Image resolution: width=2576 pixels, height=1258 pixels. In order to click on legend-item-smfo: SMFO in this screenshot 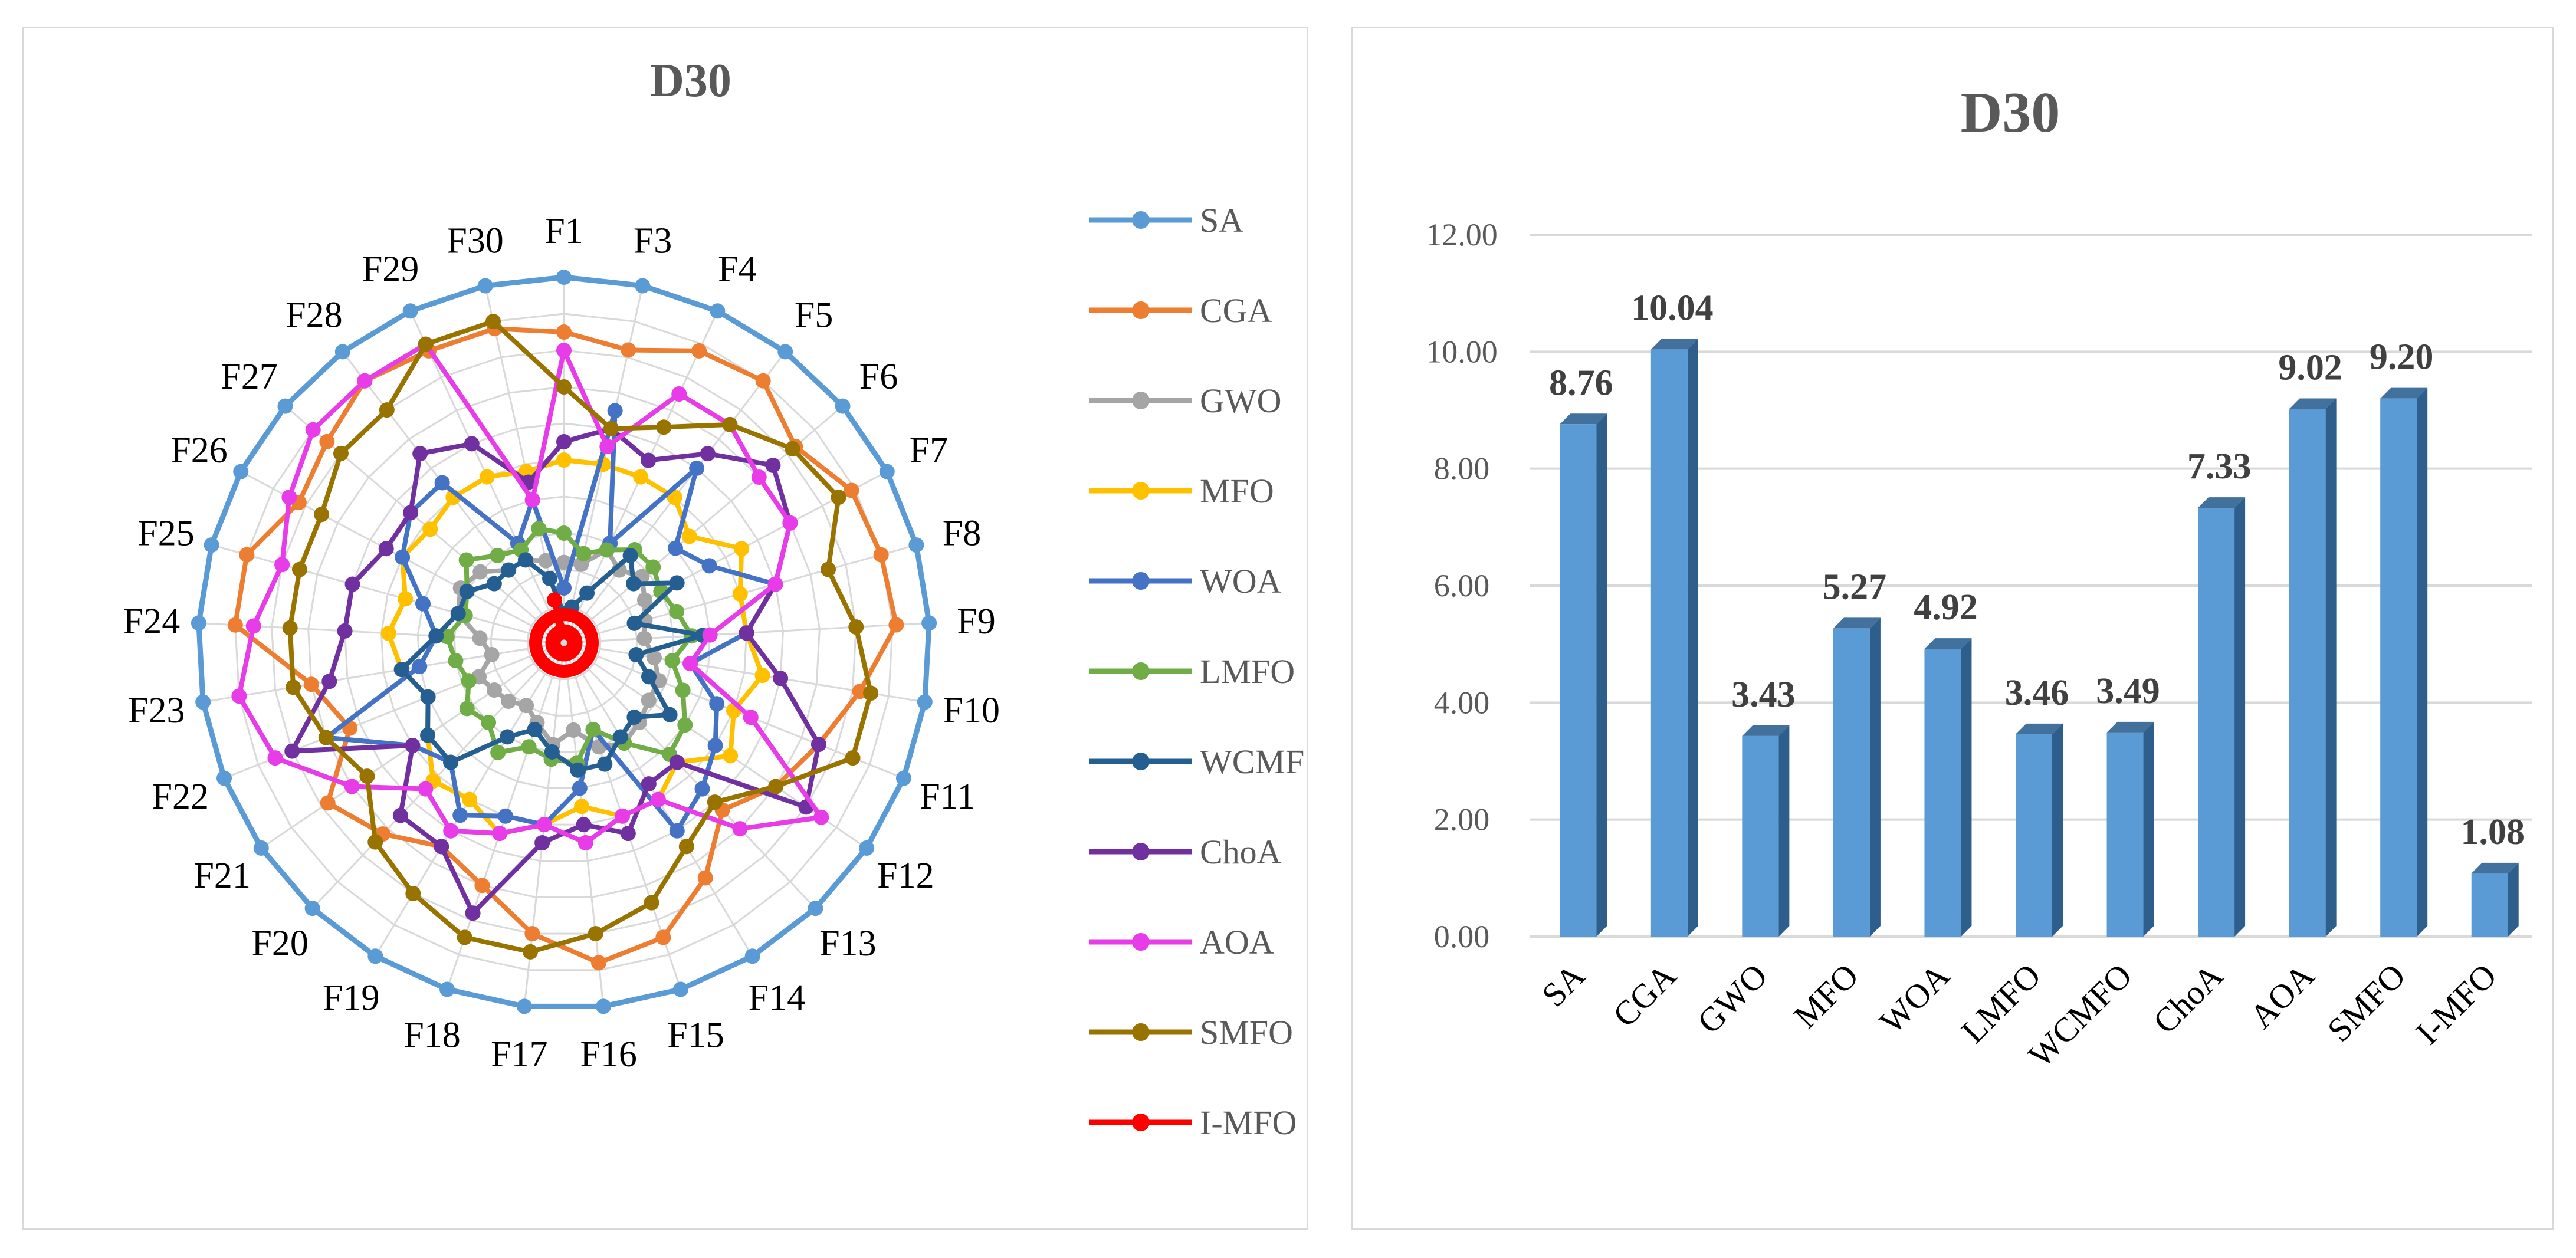, I will do `click(1191, 1032)`.